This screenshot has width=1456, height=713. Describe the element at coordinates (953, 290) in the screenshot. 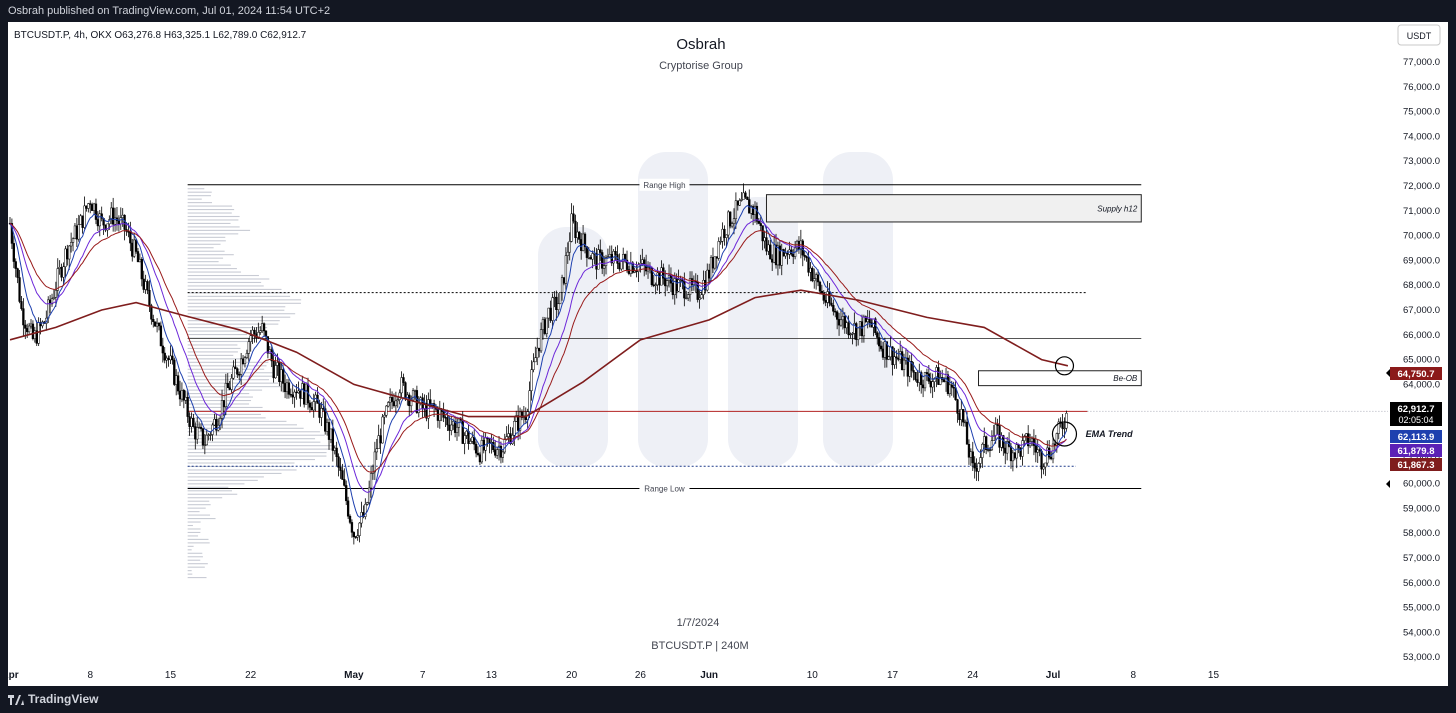

I see `zones: Supply h12 Be-OB` at that location.